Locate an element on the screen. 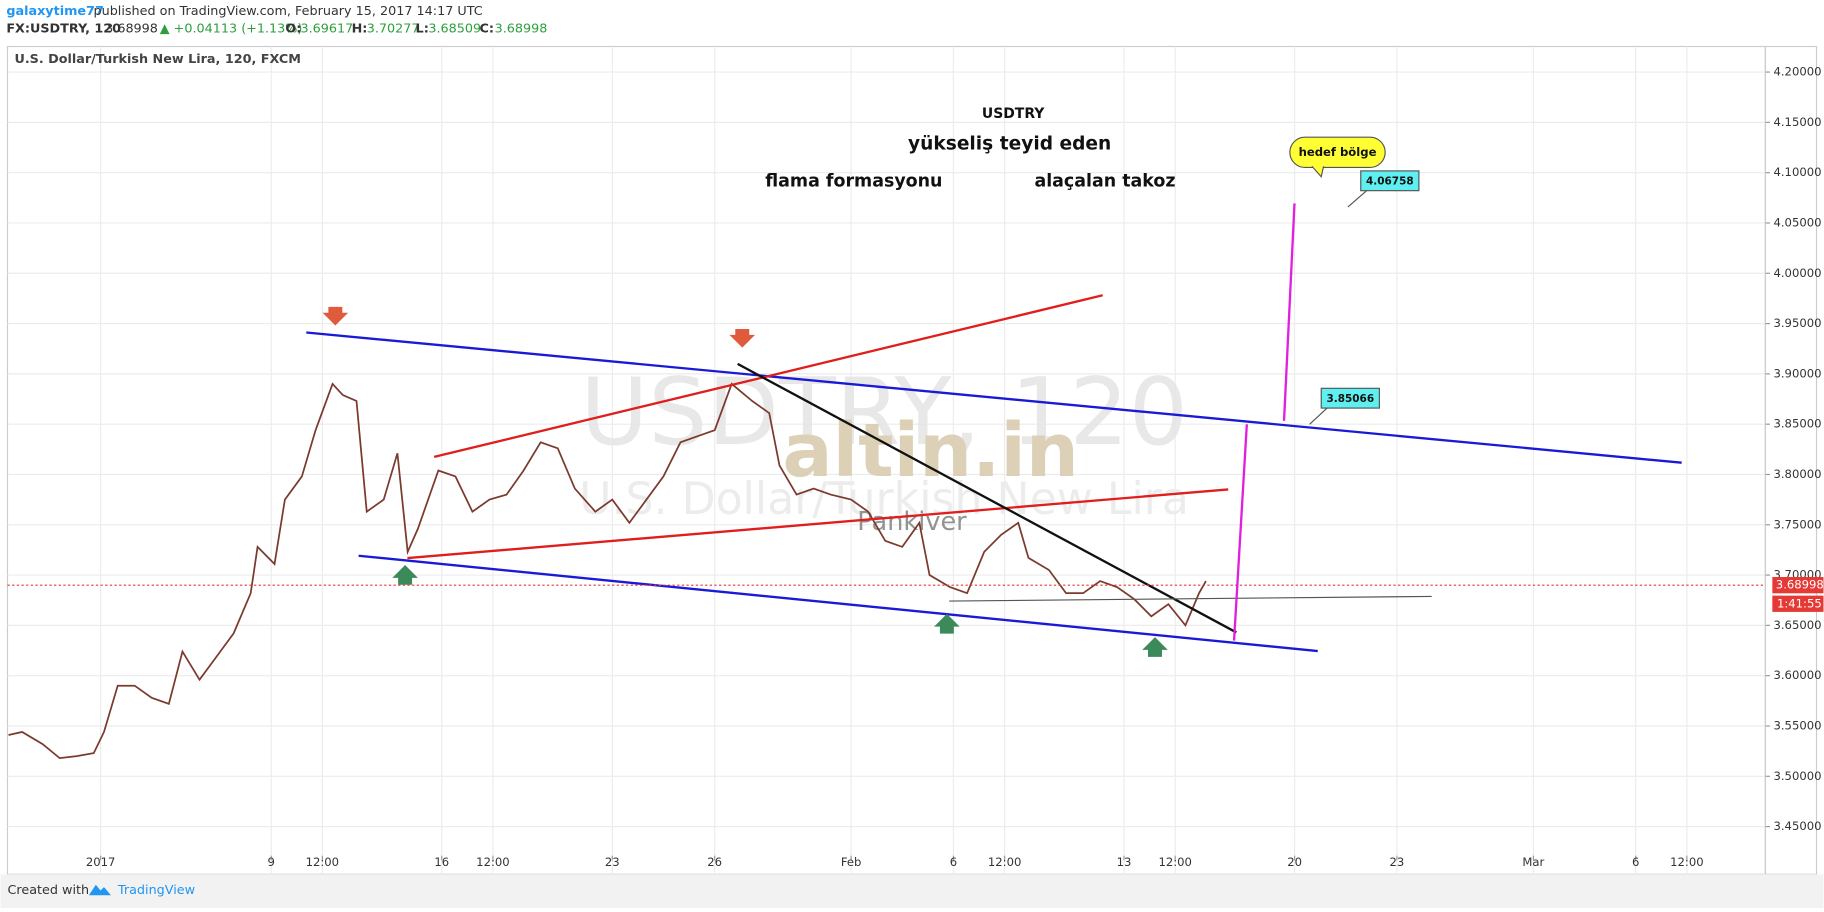  callout is located at coordinates (1337, 152).